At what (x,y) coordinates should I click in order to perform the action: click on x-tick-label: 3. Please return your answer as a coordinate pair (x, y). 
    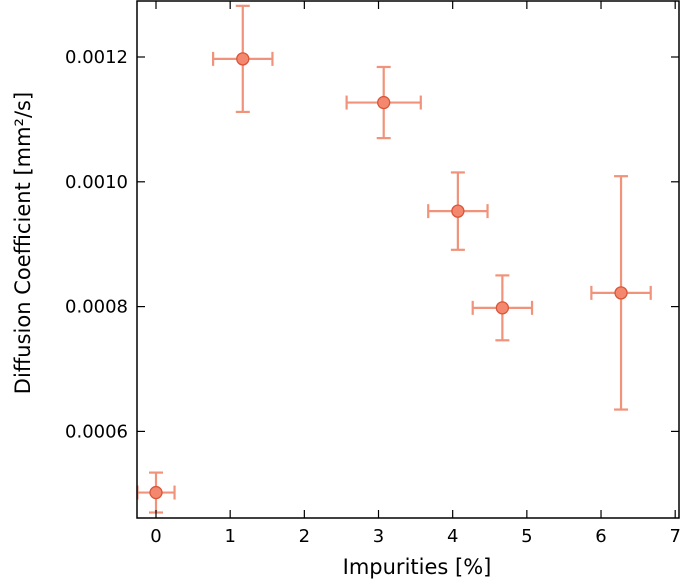
    Looking at the image, I should click on (378, 536).